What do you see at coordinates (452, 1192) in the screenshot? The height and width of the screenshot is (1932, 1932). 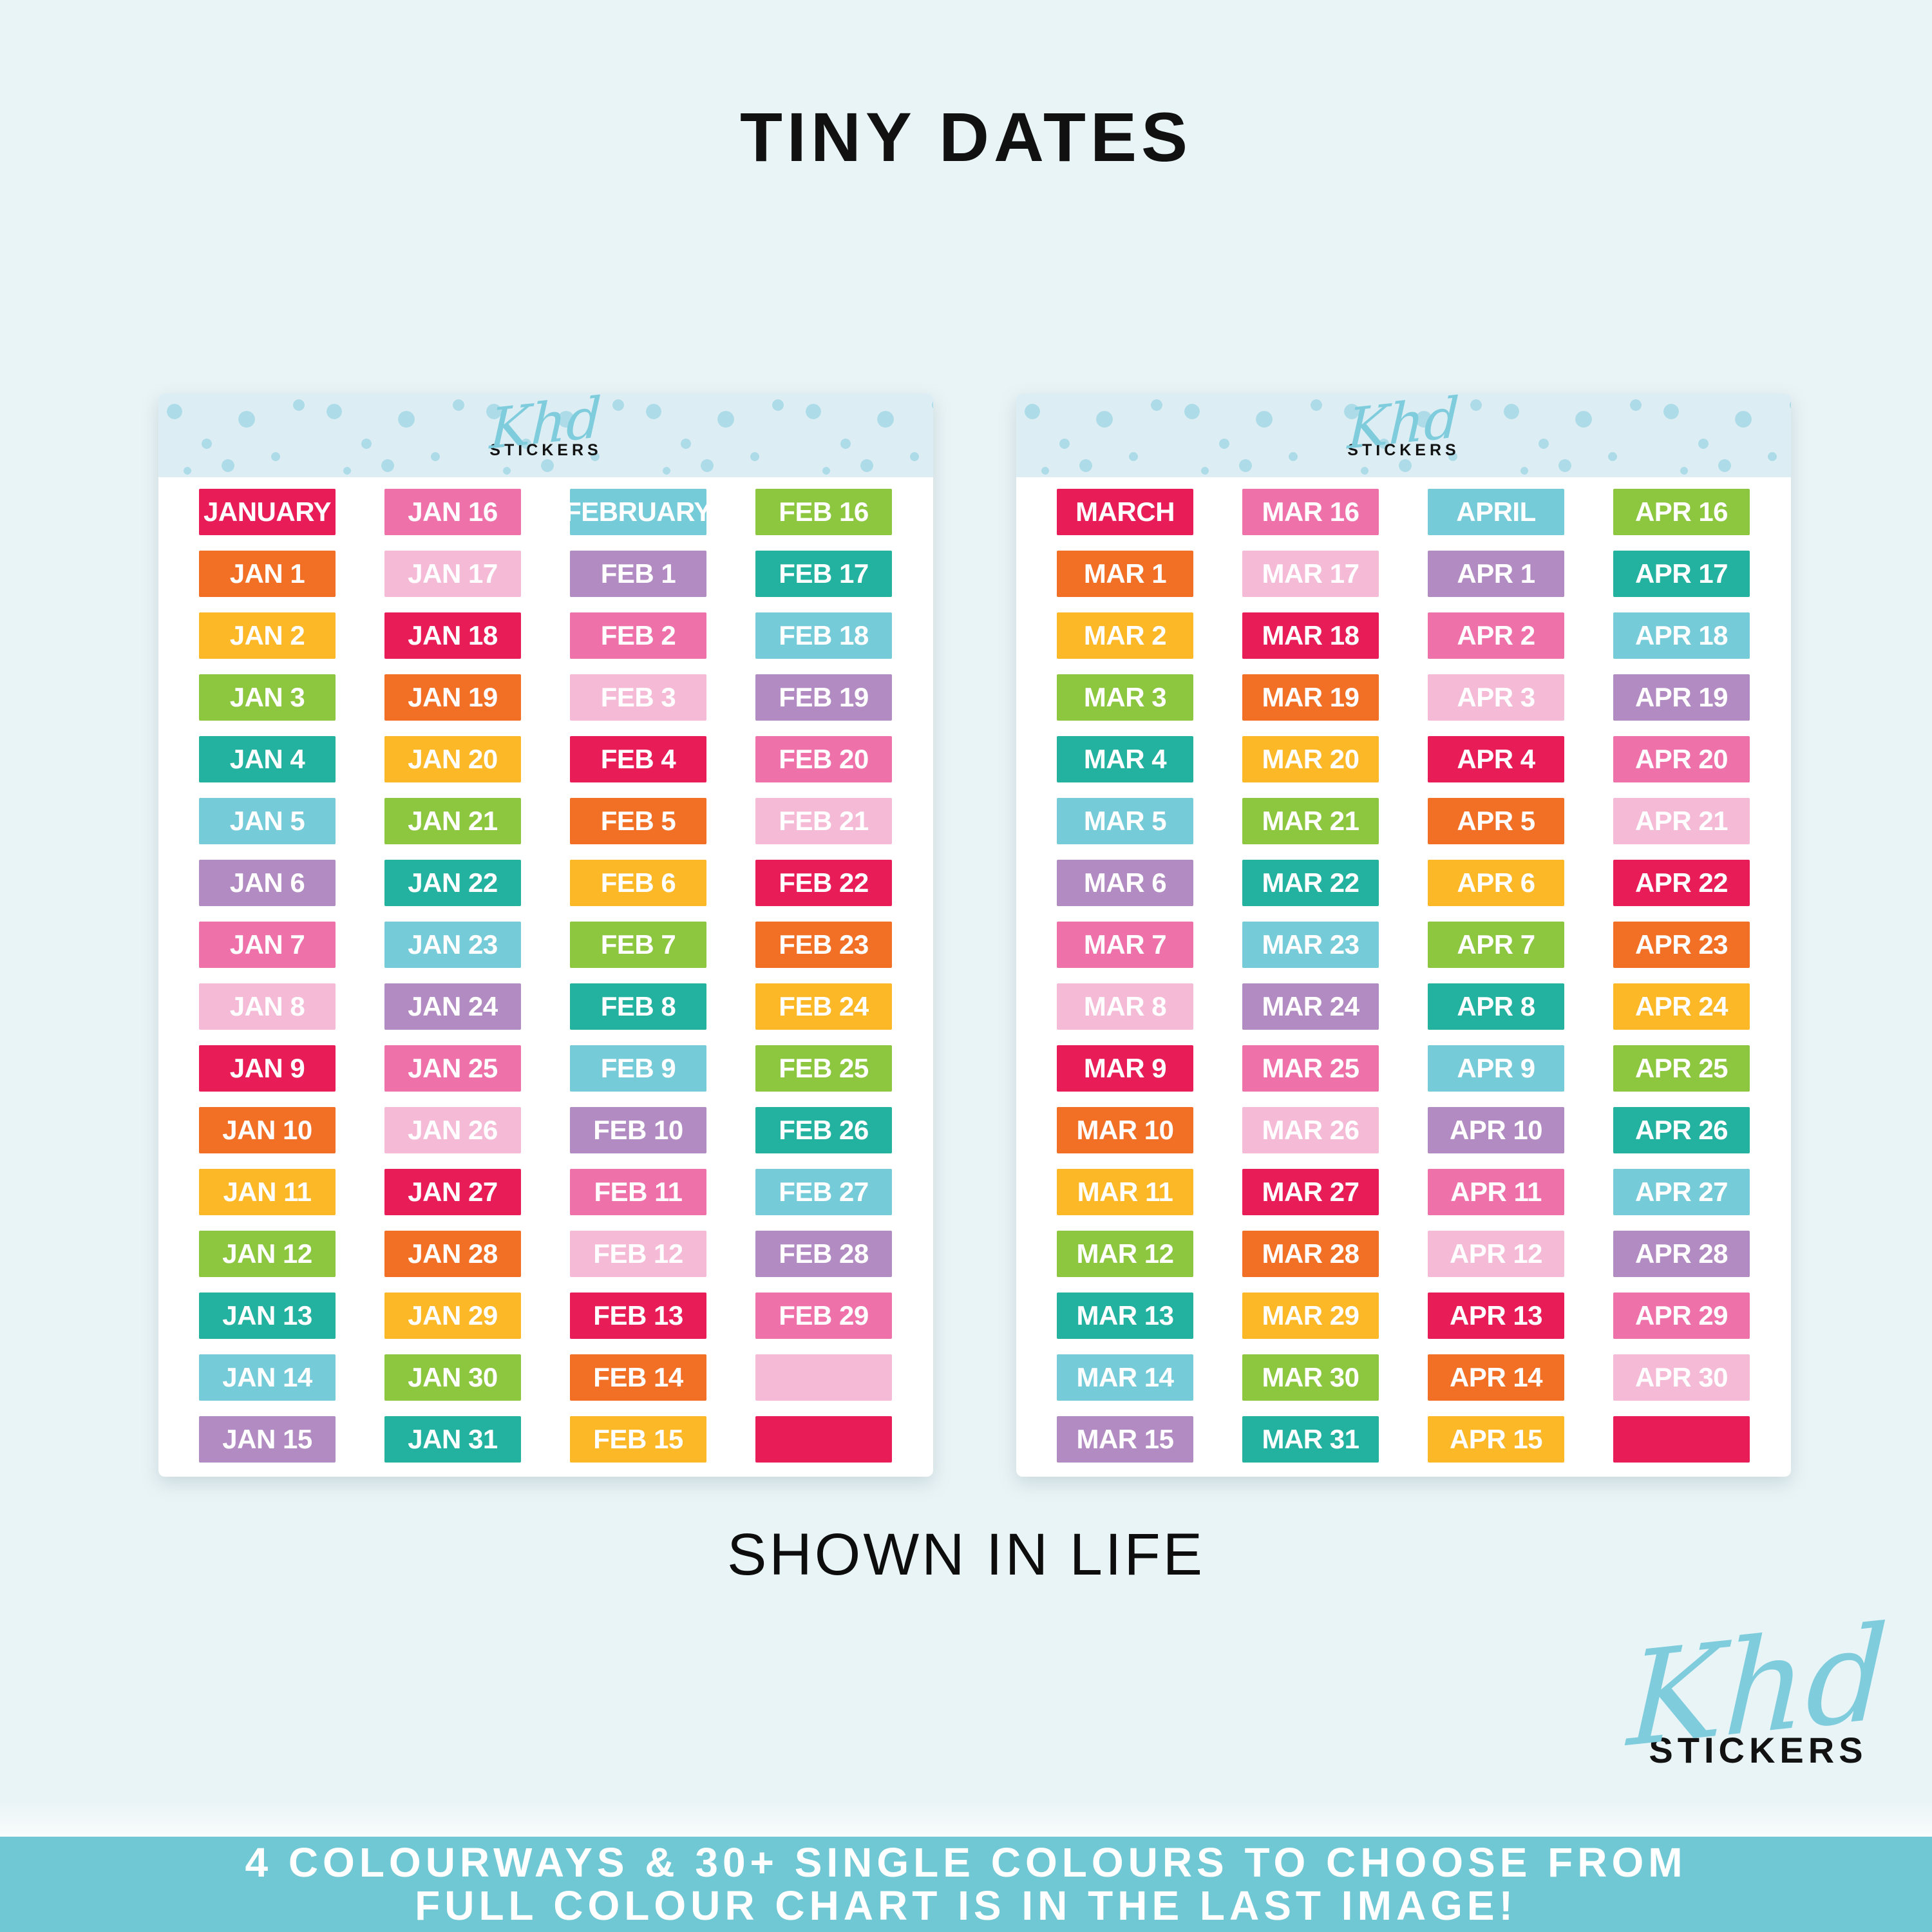 I see `sticker: JAN 27` at bounding box center [452, 1192].